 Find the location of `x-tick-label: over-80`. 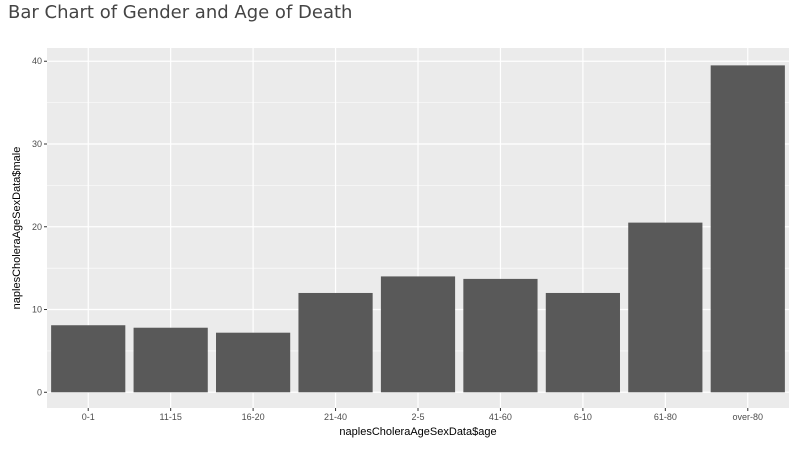

x-tick-label: over-80 is located at coordinates (748, 417).